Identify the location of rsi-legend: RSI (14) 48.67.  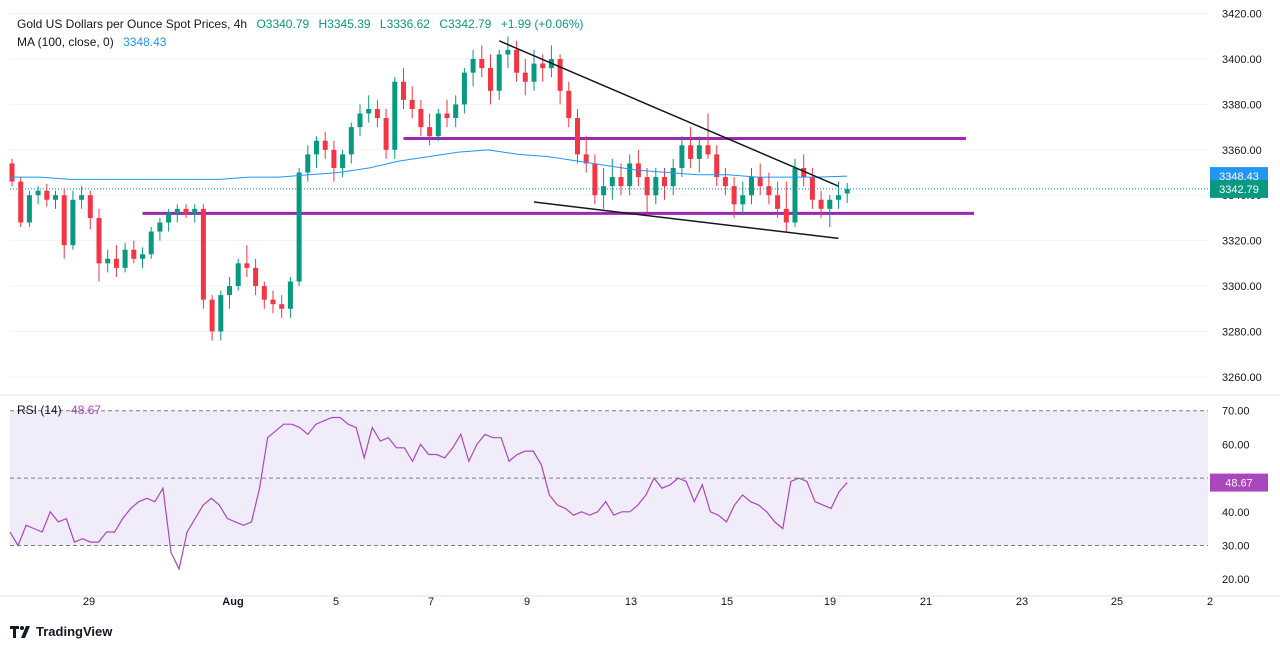
(62, 410).